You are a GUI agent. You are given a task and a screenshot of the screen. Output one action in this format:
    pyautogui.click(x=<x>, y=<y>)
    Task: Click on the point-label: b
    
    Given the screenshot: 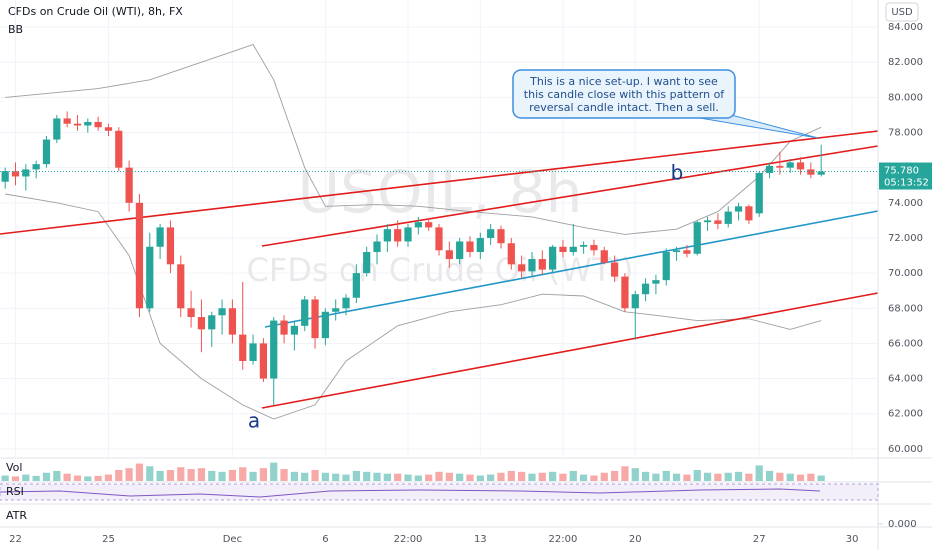 What is the action you would take?
    pyautogui.click(x=677, y=173)
    